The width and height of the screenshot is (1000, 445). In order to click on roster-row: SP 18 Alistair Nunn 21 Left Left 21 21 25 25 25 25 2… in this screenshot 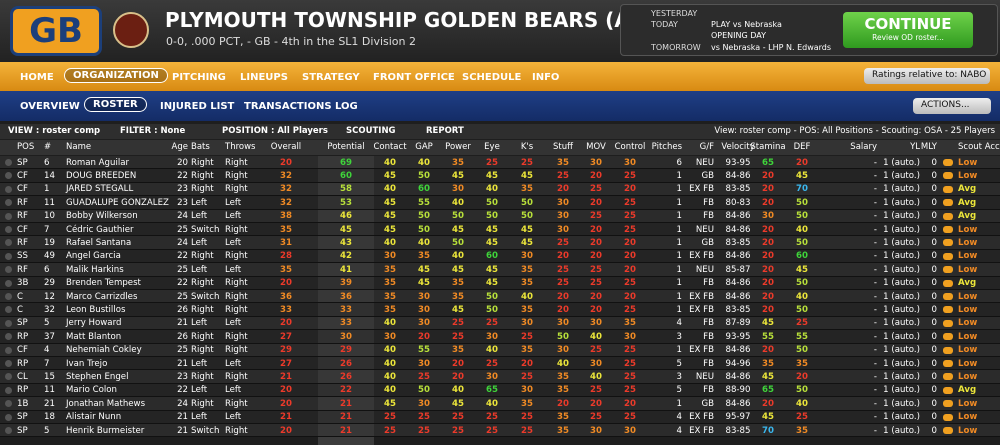, I will do `click(500, 417)`.